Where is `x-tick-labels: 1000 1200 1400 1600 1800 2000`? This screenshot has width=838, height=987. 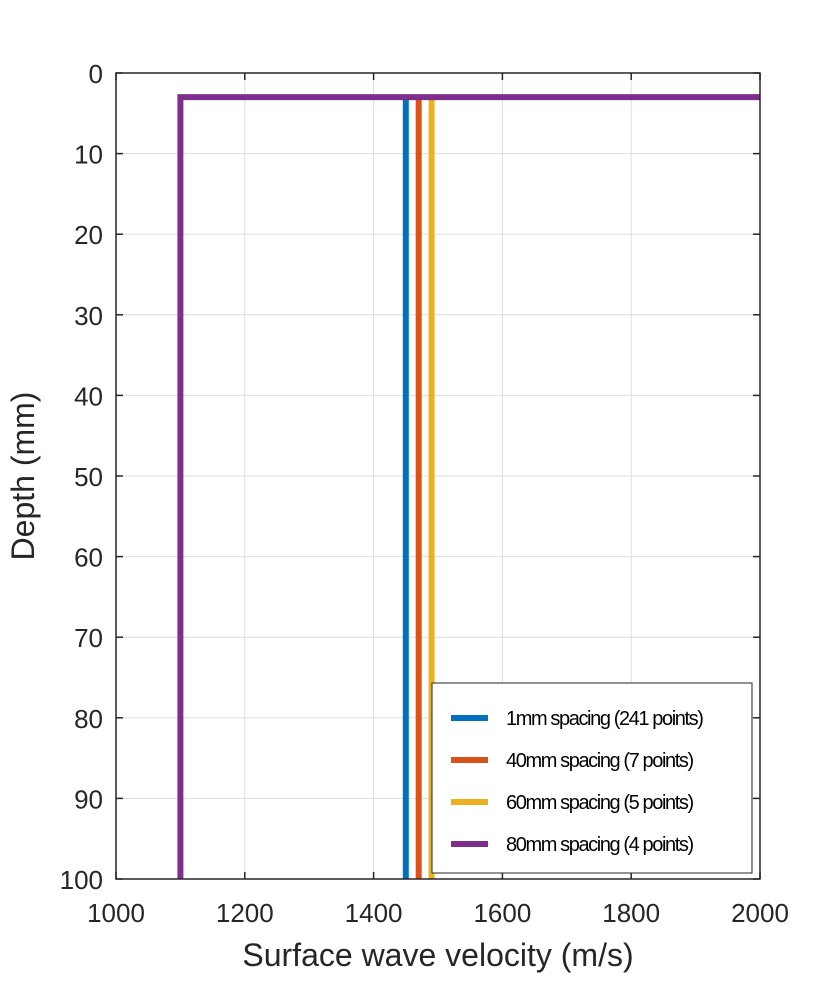 x-tick-labels: 1000 1200 1400 1600 1800 2000 is located at coordinates (438, 913).